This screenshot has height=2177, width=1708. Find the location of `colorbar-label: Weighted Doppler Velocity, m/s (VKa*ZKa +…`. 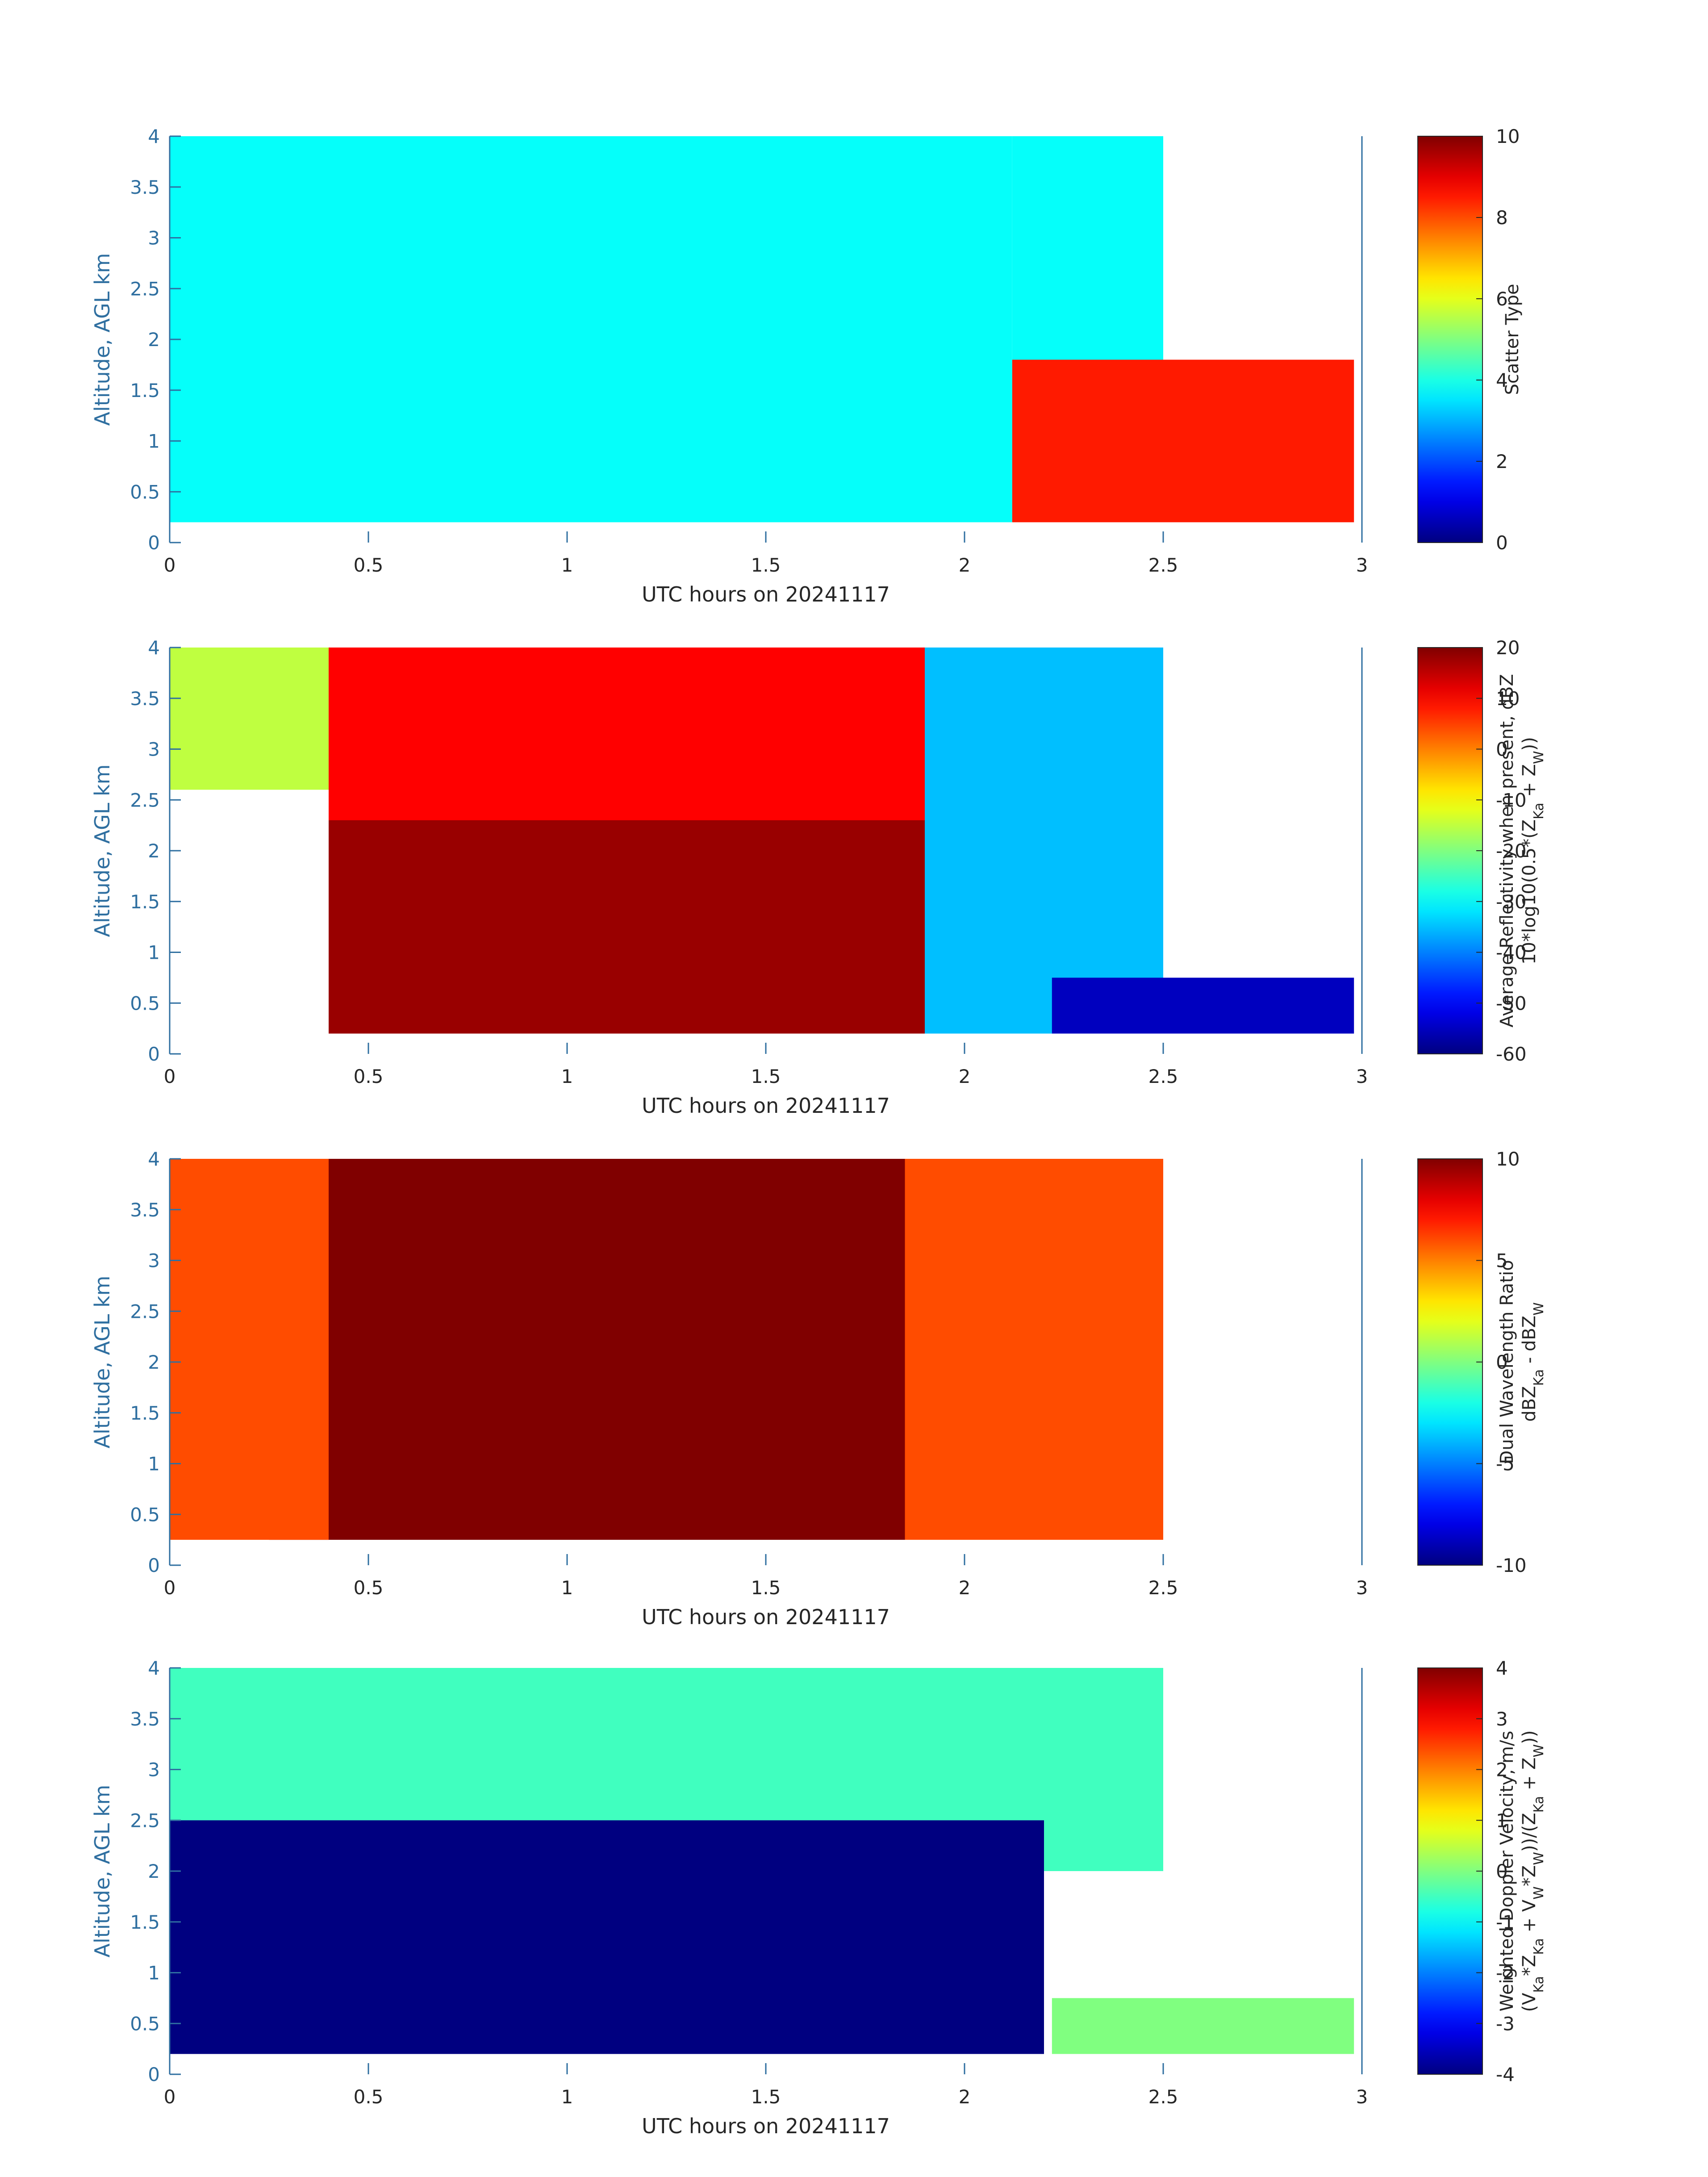

colorbar-label: Weighted Doppler Velocity, m/s (VKa*ZKa +… is located at coordinates (1522, 1871).